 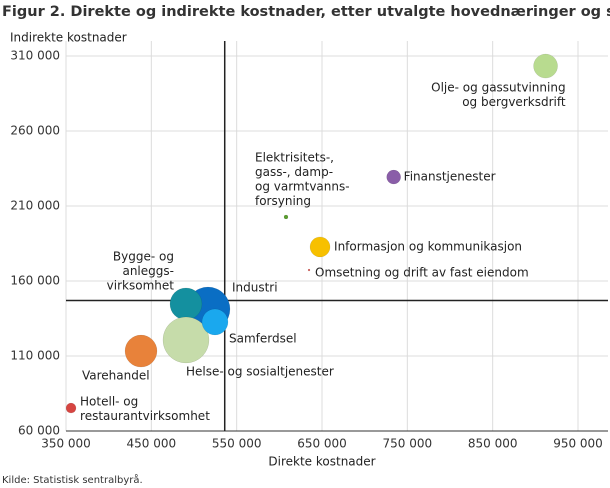 What do you see at coordinates (35, 56) in the screenshot?
I see `y-tick-label: 310 000` at bounding box center [35, 56].